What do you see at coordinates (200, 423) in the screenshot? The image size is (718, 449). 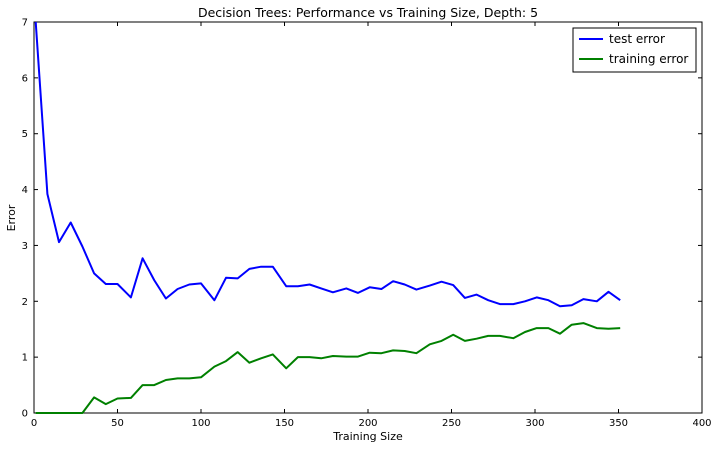 I see `x-tick-label: 100` at bounding box center [200, 423].